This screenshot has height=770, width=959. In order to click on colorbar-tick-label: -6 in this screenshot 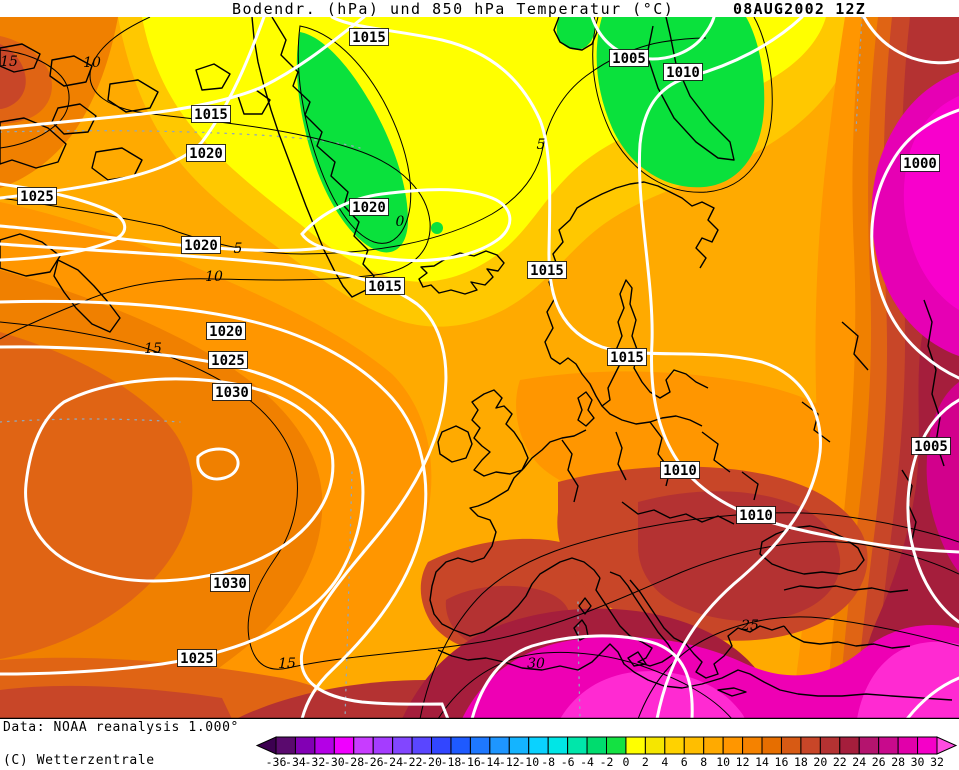, I will do `click(568, 762)`.